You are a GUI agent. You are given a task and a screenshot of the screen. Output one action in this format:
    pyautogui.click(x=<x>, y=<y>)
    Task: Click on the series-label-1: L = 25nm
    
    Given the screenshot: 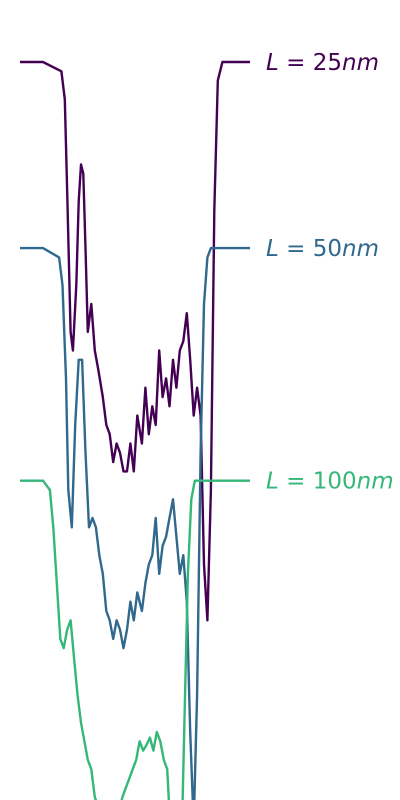 What is the action you would take?
    pyautogui.click(x=322, y=63)
    